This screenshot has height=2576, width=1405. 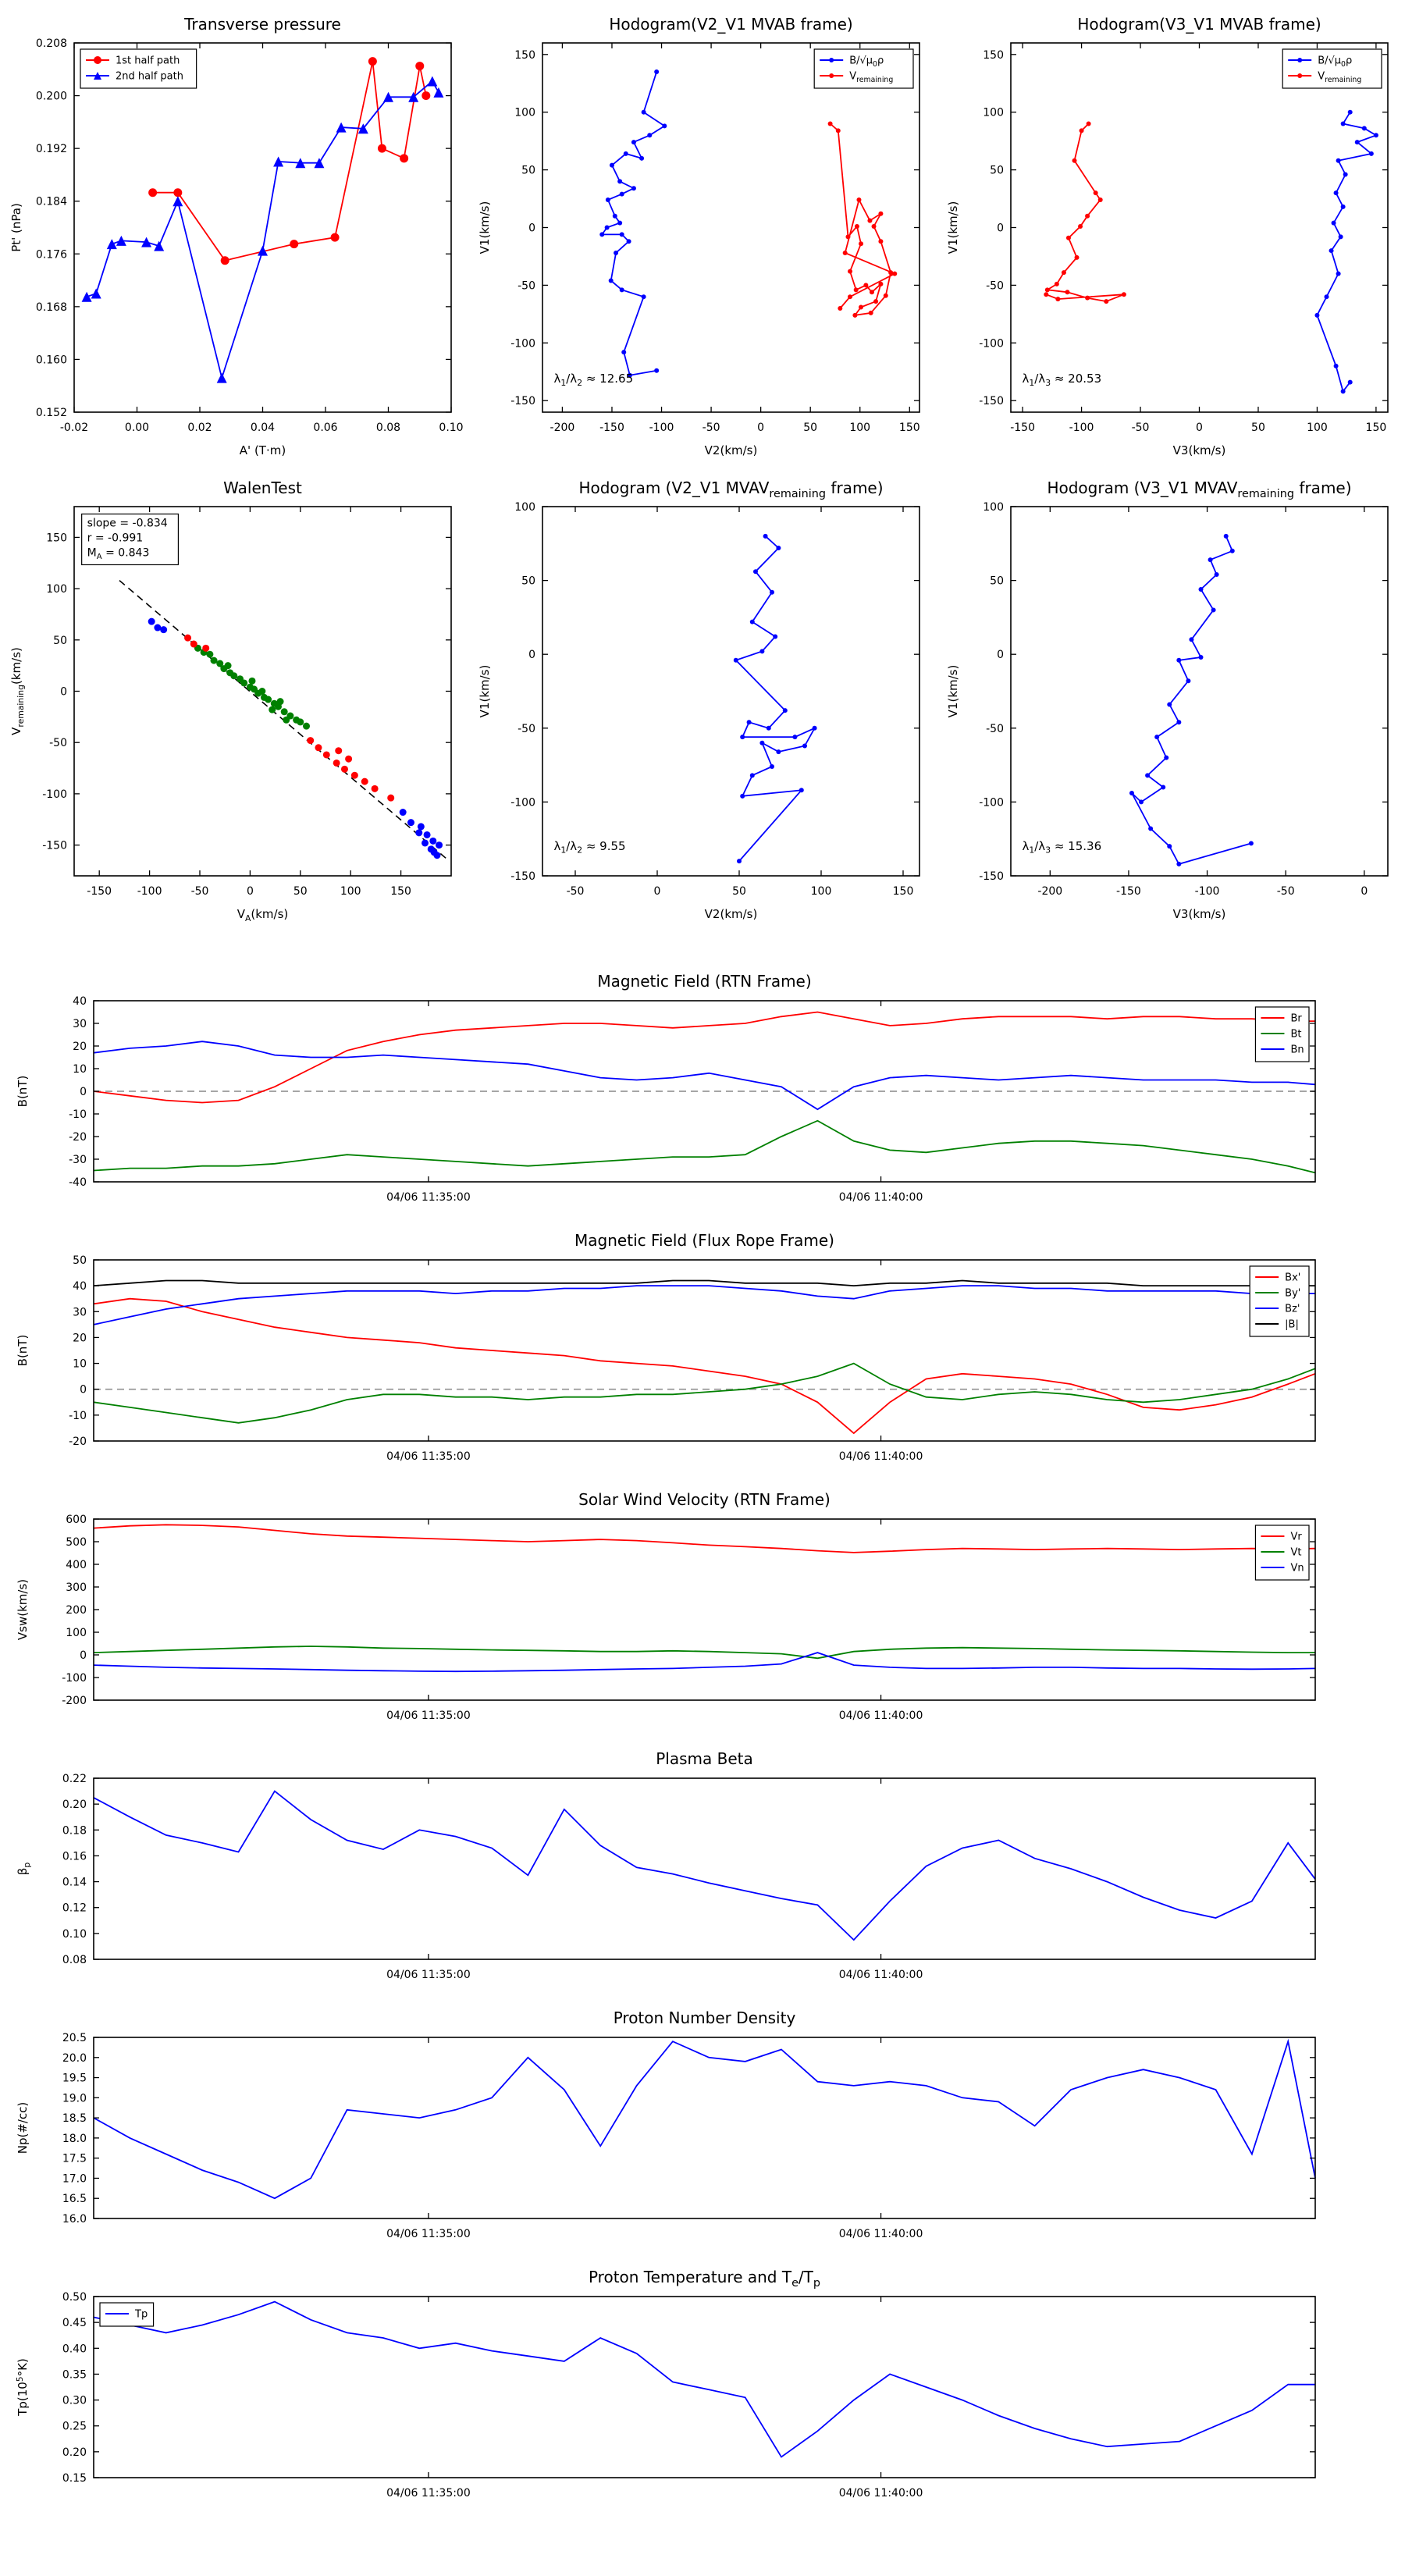 I want to click on svg-text: 40, so click(x=80, y=1001).